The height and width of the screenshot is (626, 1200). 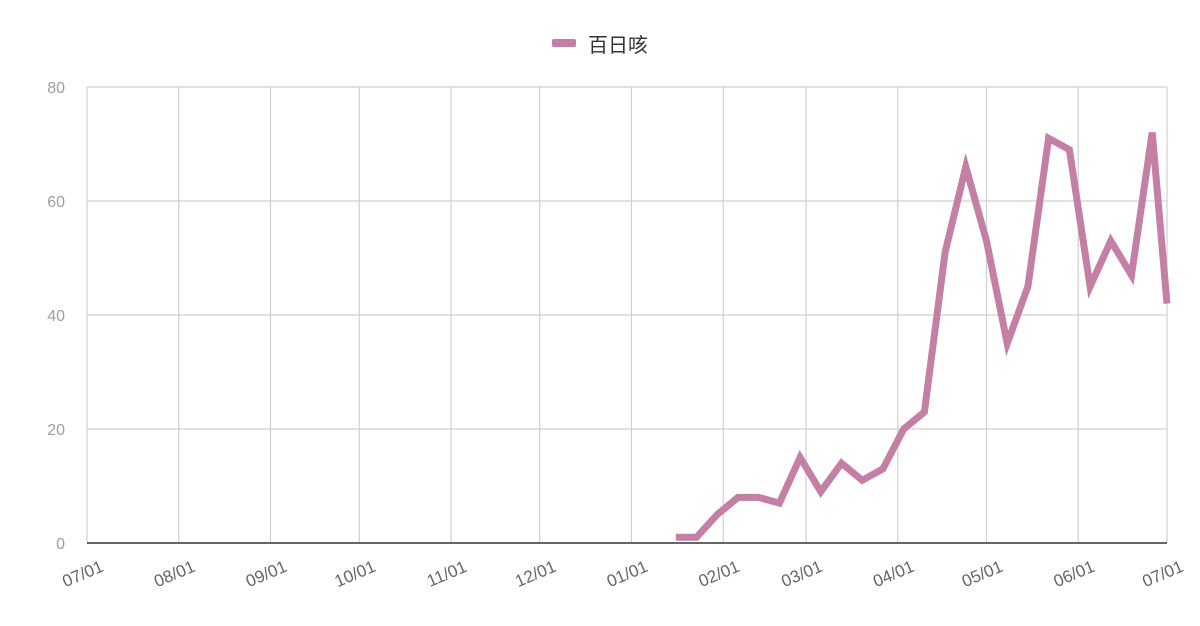 I want to click on legend-swatch, so click(x=564, y=43).